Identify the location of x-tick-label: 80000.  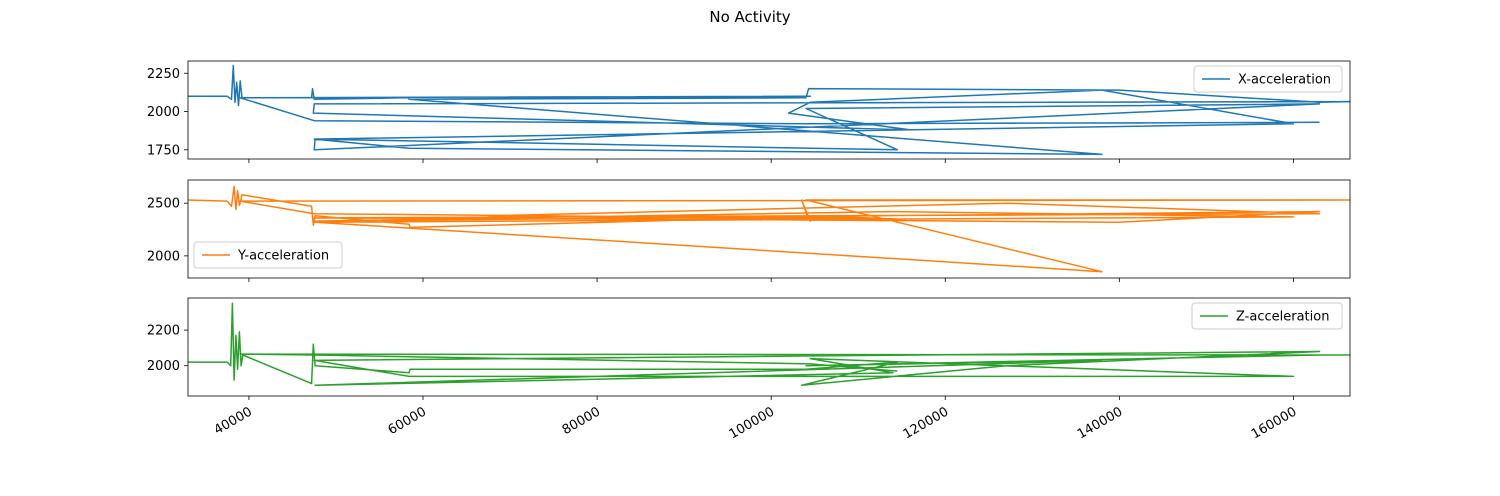
(581, 421).